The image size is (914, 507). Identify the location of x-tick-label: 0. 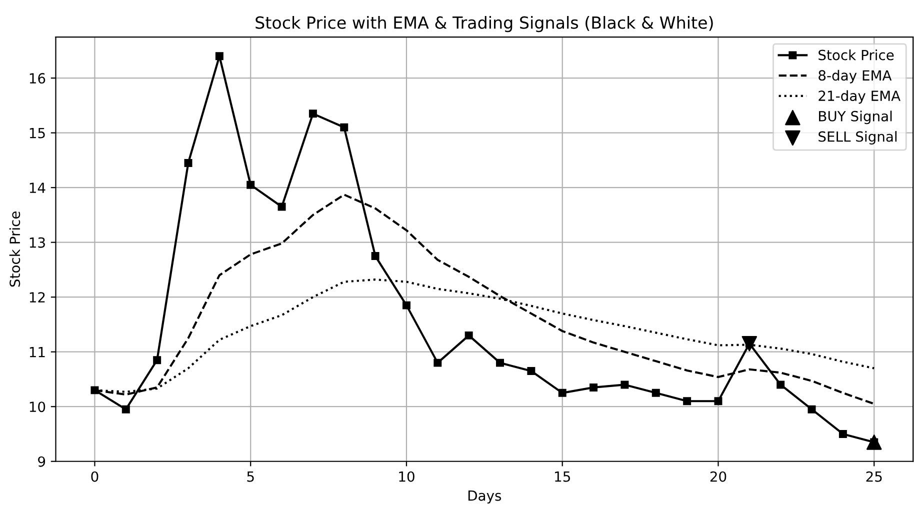
(94, 476).